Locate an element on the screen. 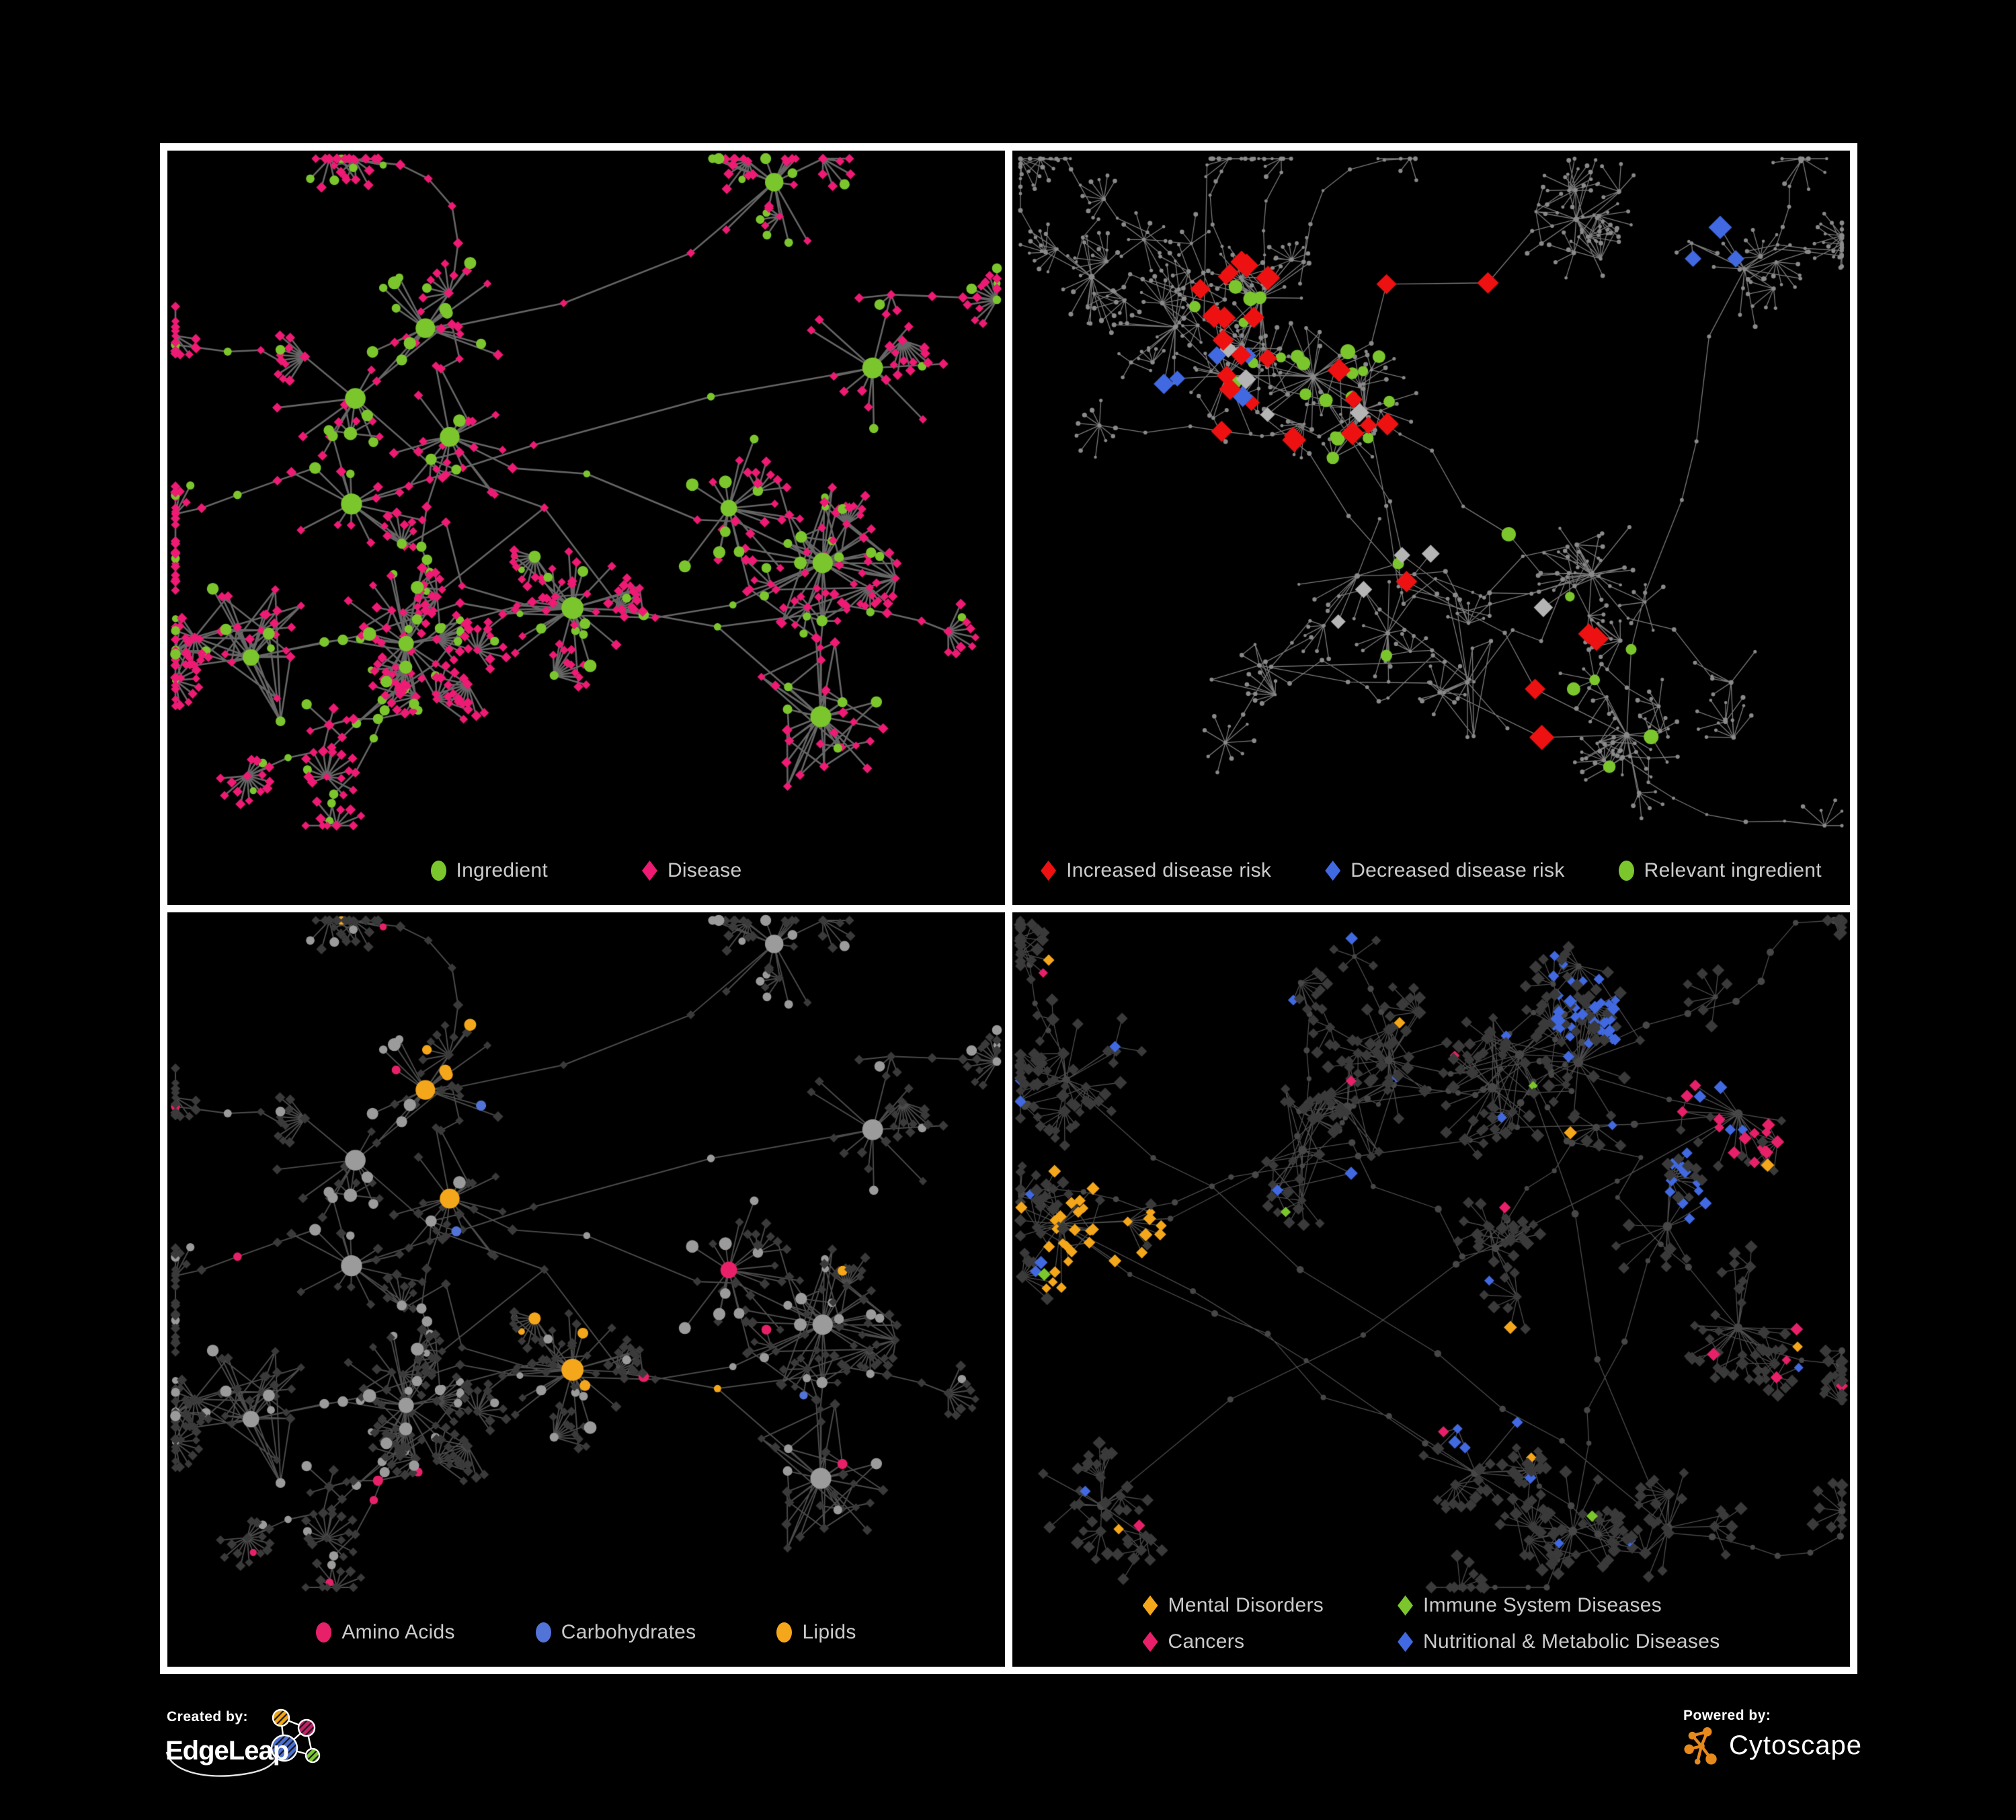  edgeleap-node-blue is located at coordinates (284, 1748).